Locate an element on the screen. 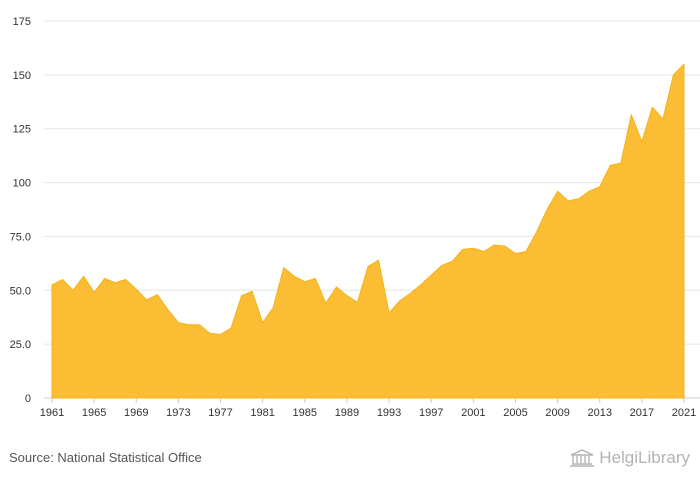 The width and height of the screenshot is (700, 483). x-tick-label: 2017 is located at coordinates (642, 413).